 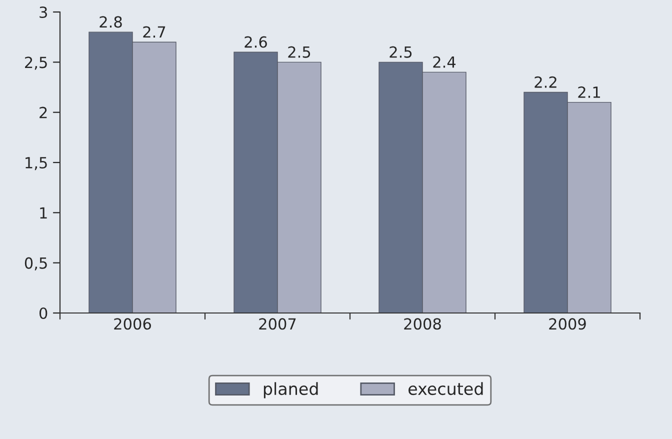 I want to click on y-tick-label: 3, so click(x=43, y=12).